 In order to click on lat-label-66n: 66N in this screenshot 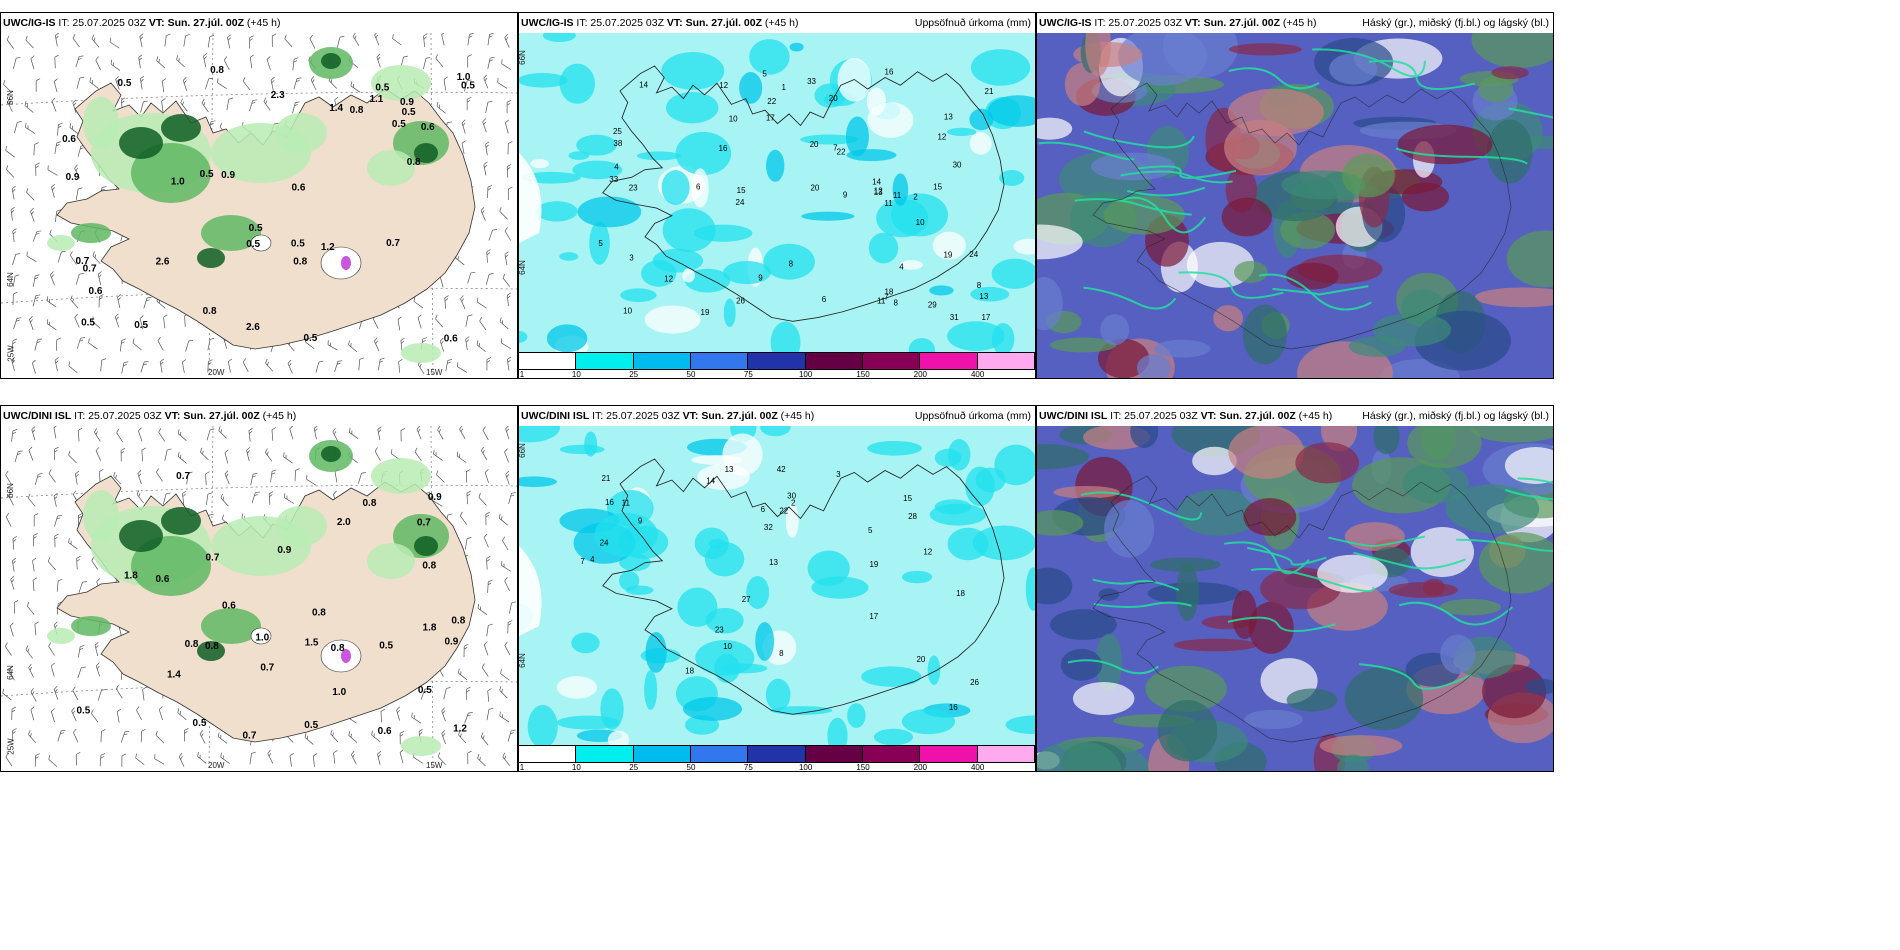, I will do `click(10, 97)`.